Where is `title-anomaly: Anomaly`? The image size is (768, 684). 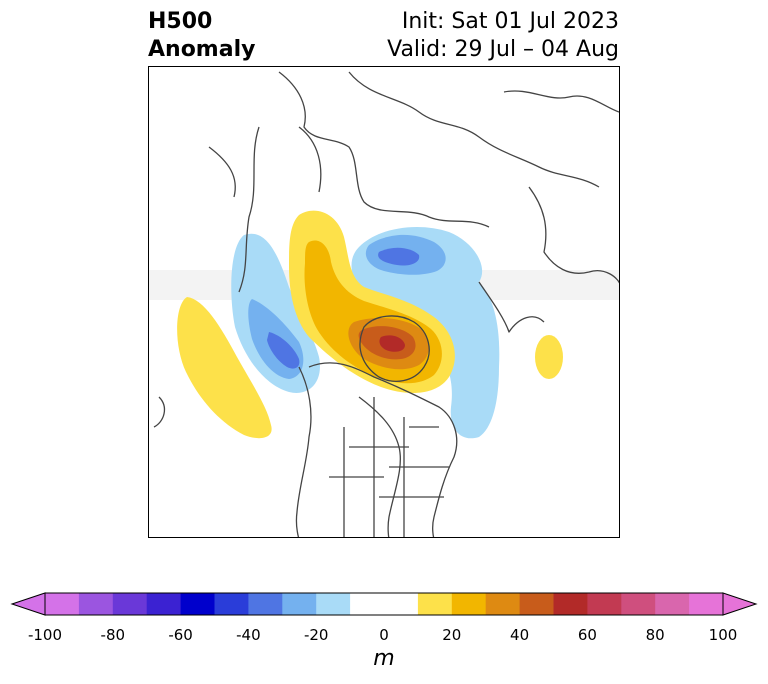 title-anomaly: Anomaly is located at coordinates (202, 49).